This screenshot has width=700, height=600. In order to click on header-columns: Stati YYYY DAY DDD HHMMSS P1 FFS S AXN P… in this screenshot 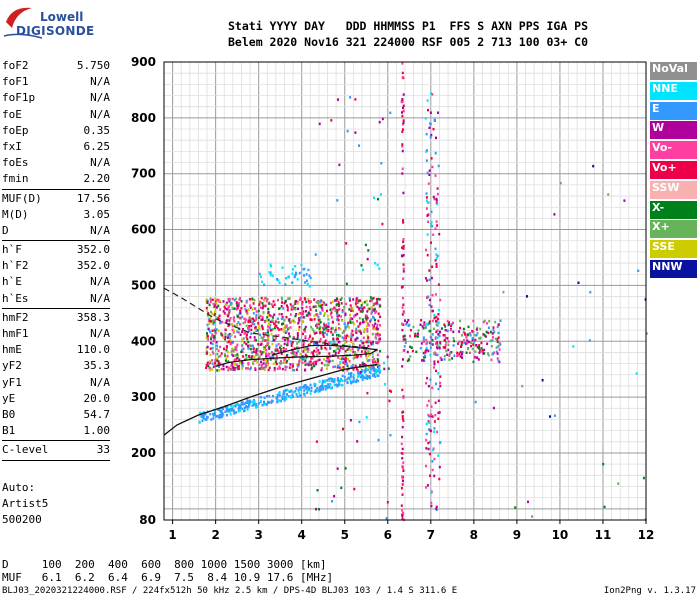, I will do `click(408, 26)`.